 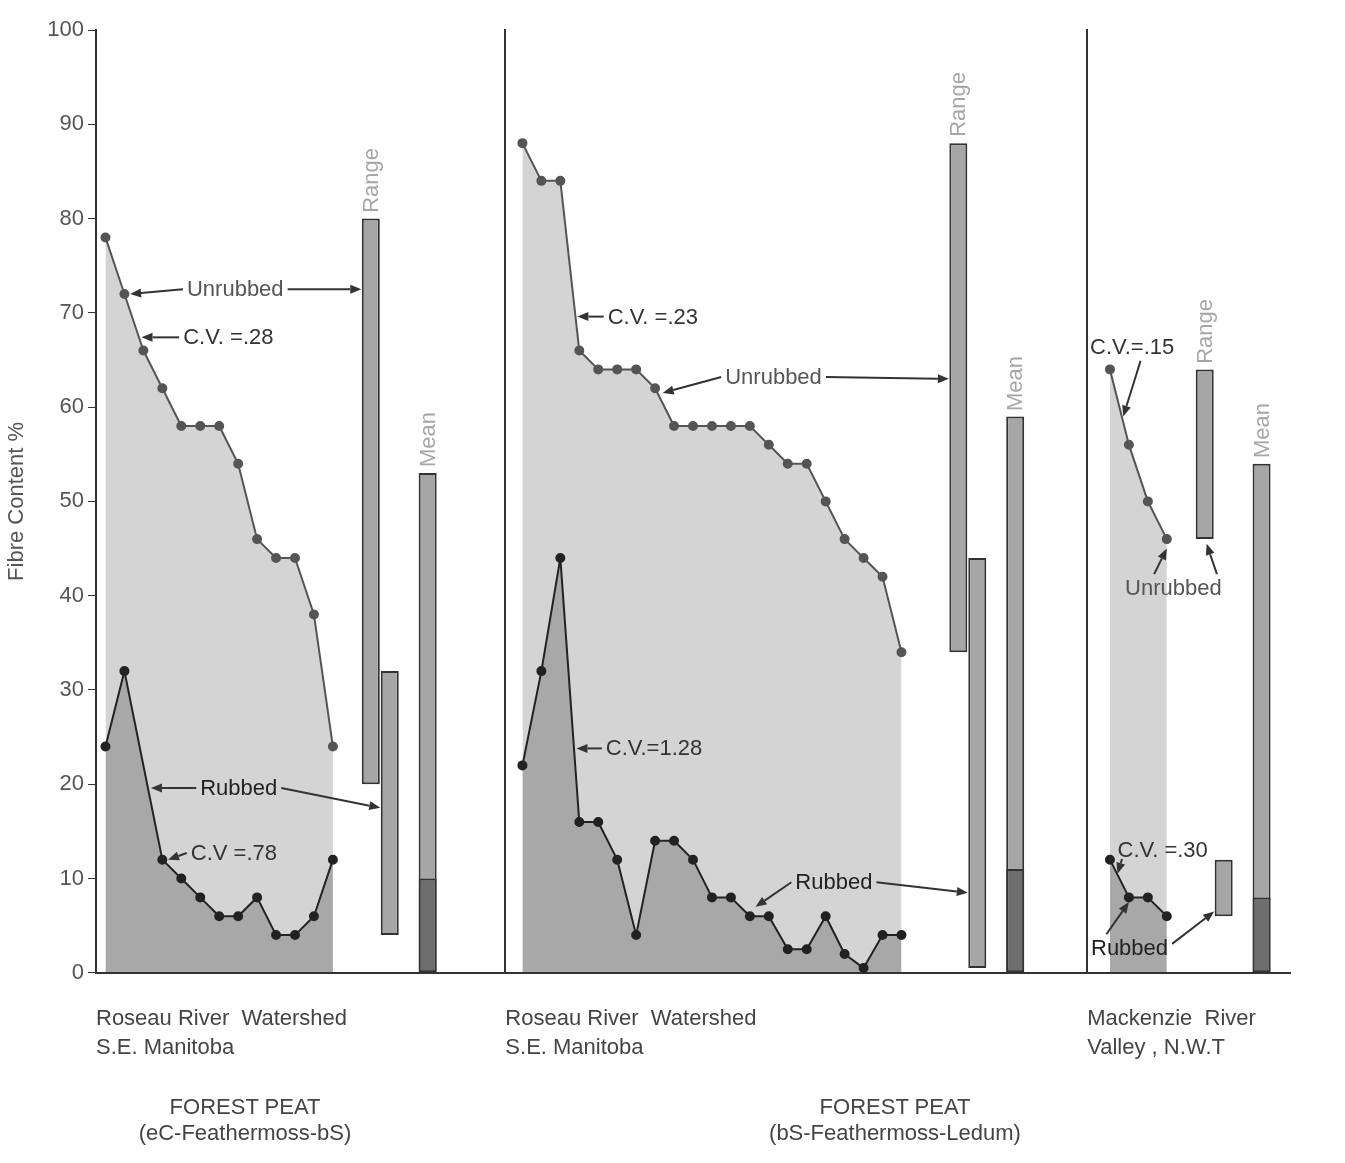 What do you see at coordinates (71, 406) in the screenshot?
I see `y-tick-label: 60` at bounding box center [71, 406].